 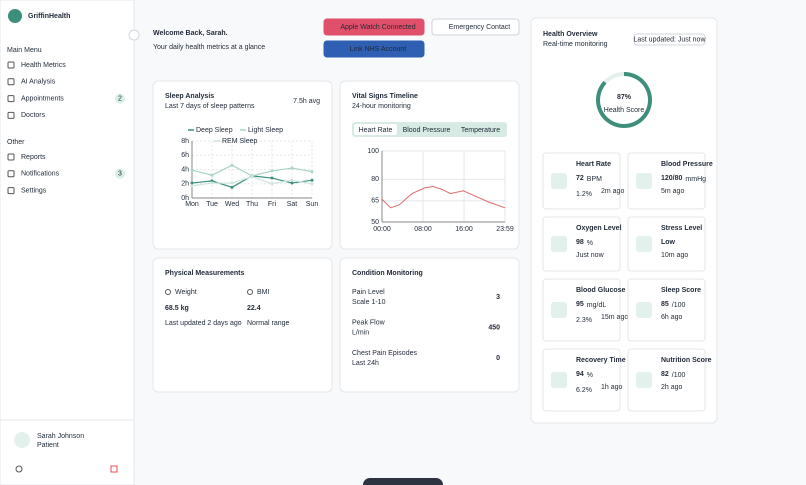 What do you see at coordinates (614, 317) in the screenshot?
I see `metric-time: 15m ago` at bounding box center [614, 317].